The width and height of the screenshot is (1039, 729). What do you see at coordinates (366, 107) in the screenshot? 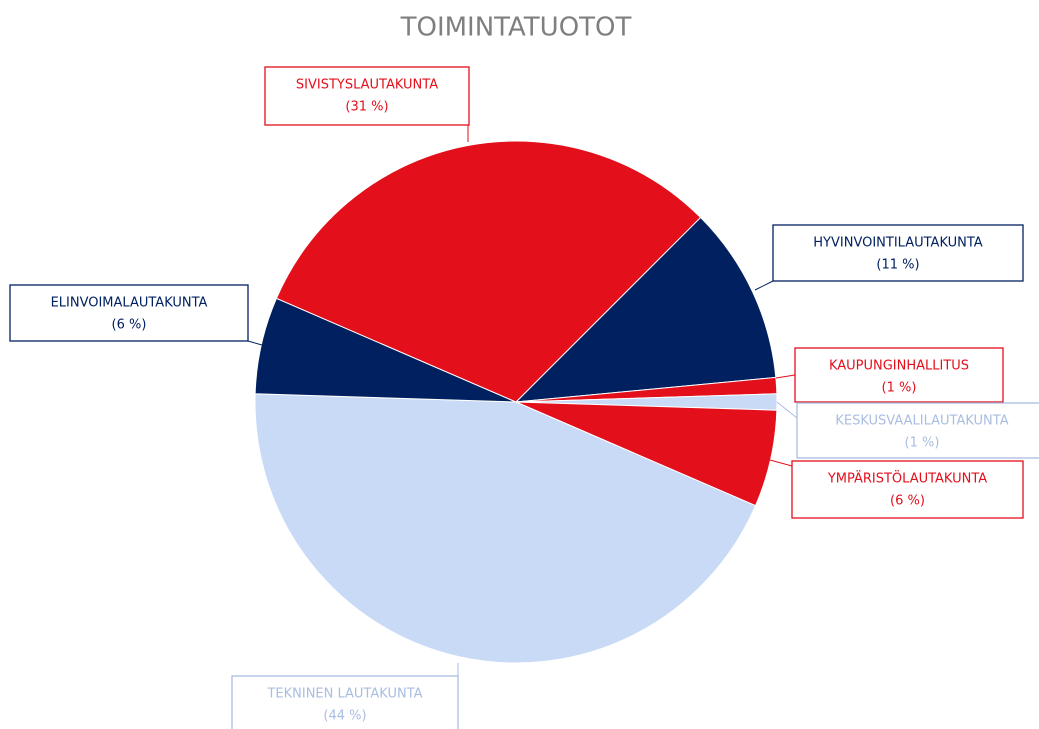
I see `slice-value-label: (31 %)` at bounding box center [366, 107].